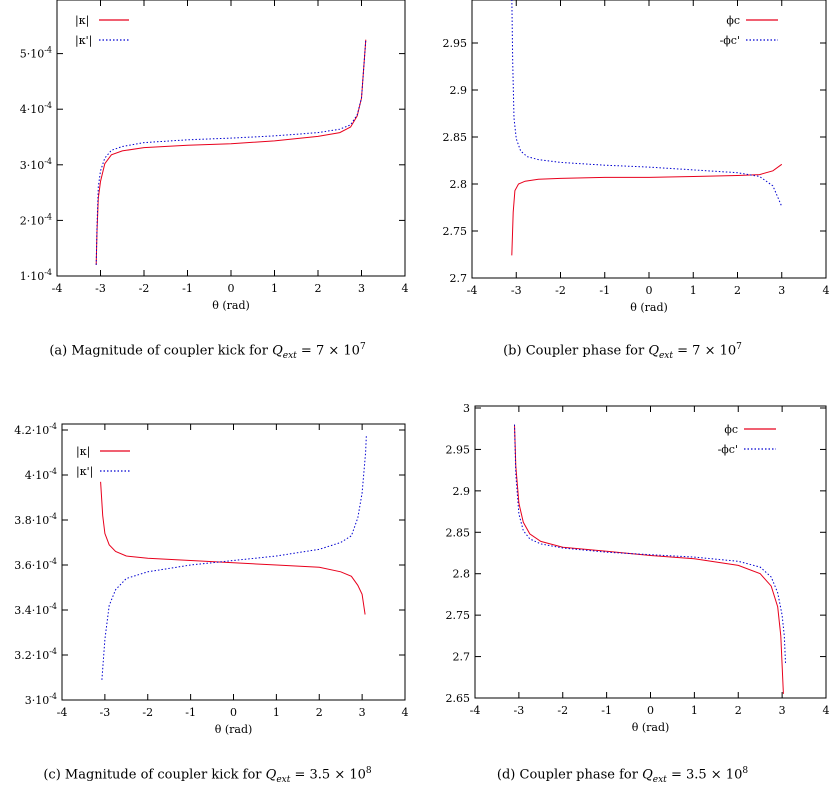  Describe the element at coordinates (574, 351) in the screenshot. I see `caption-b-label: (b) Coupler phase for` at that location.